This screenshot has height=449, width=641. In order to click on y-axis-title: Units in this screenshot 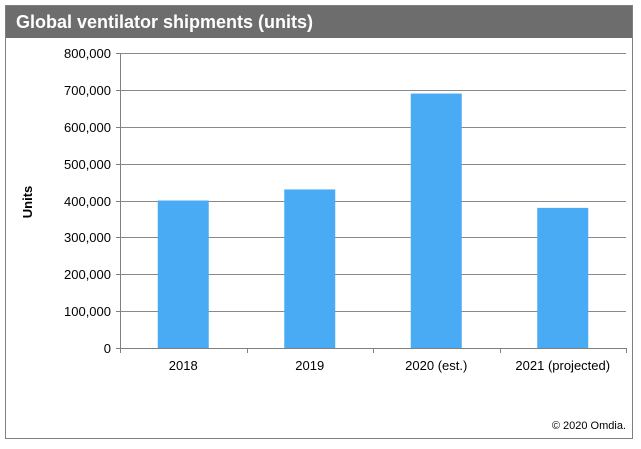, I will do `click(27, 202)`.